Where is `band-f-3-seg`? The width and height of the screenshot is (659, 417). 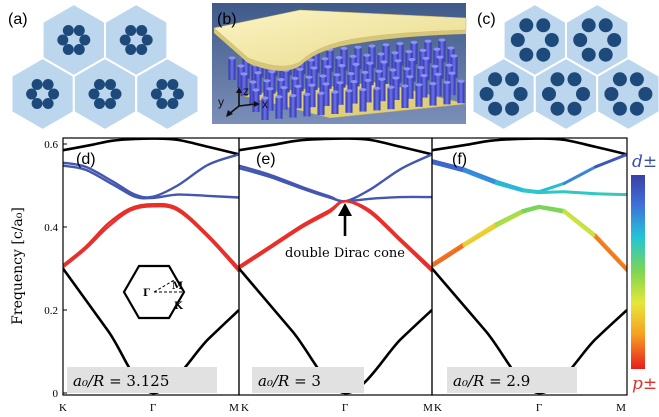
band-f-3-seg is located at coordinates (449, 254).